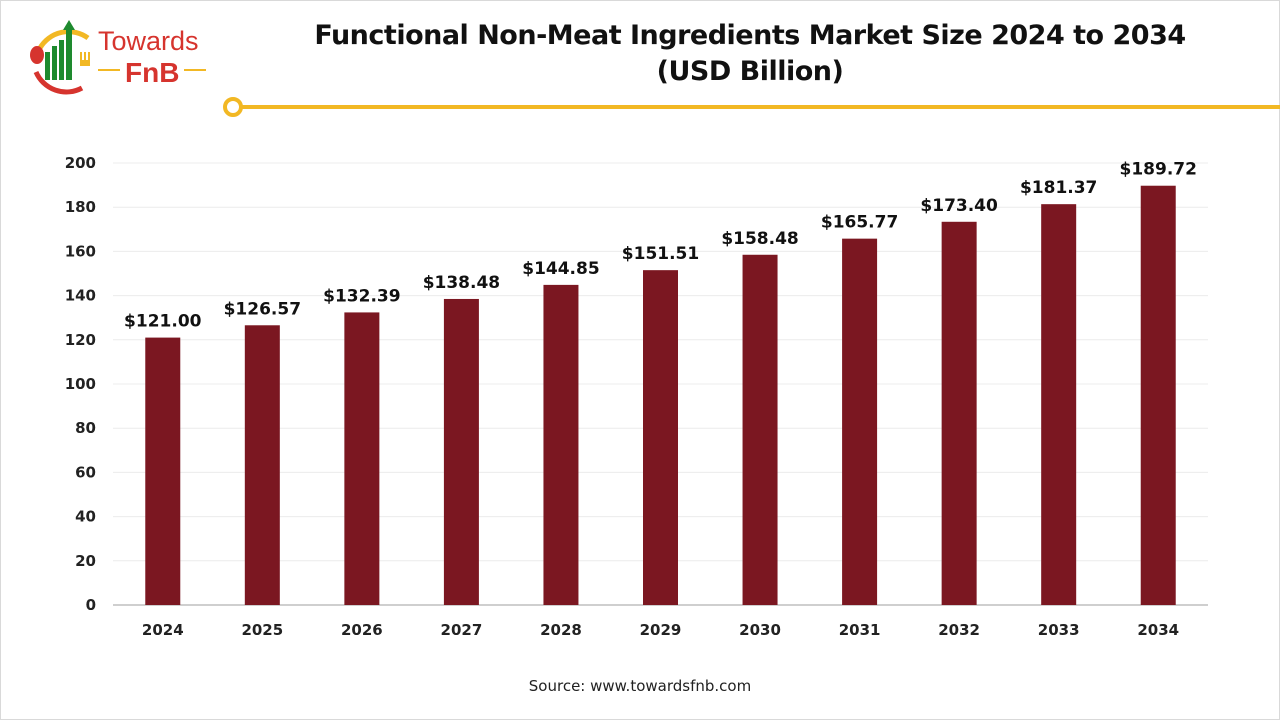 The width and height of the screenshot is (1280, 720). What do you see at coordinates (1158, 170) in the screenshot?
I see `data-label: $189.72` at bounding box center [1158, 170].